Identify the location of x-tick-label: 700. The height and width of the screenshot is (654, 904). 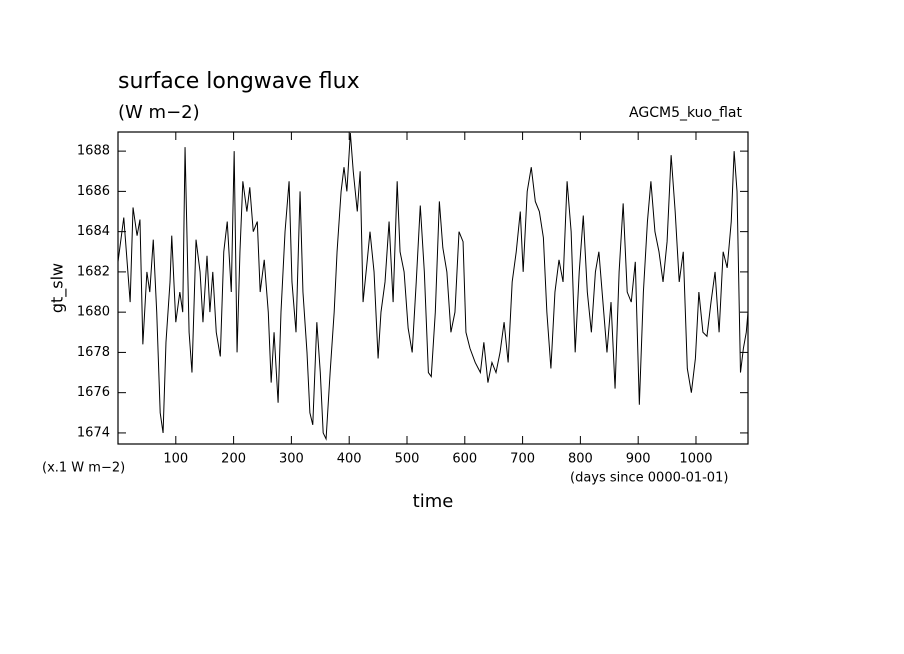
(522, 459).